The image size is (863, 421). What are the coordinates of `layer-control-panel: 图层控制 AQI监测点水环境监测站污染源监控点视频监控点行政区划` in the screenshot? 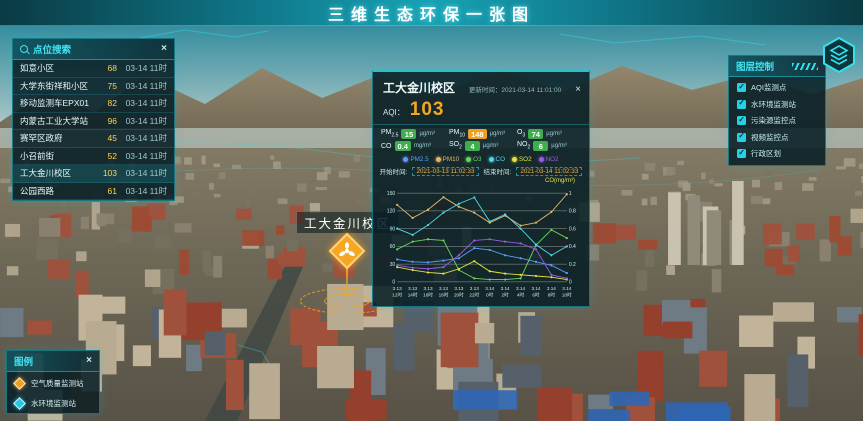 It's located at (777, 110).